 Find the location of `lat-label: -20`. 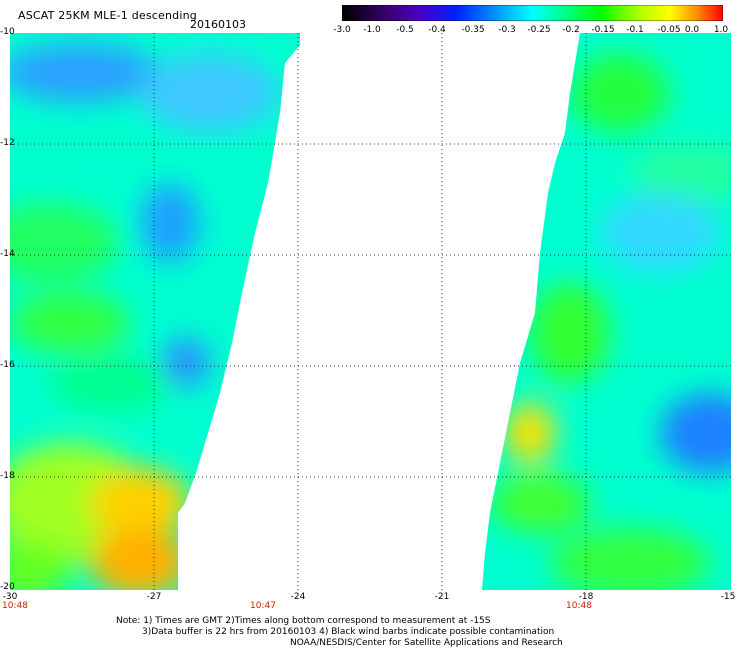

lat-label: -20 is located at coordinates (7, 587).